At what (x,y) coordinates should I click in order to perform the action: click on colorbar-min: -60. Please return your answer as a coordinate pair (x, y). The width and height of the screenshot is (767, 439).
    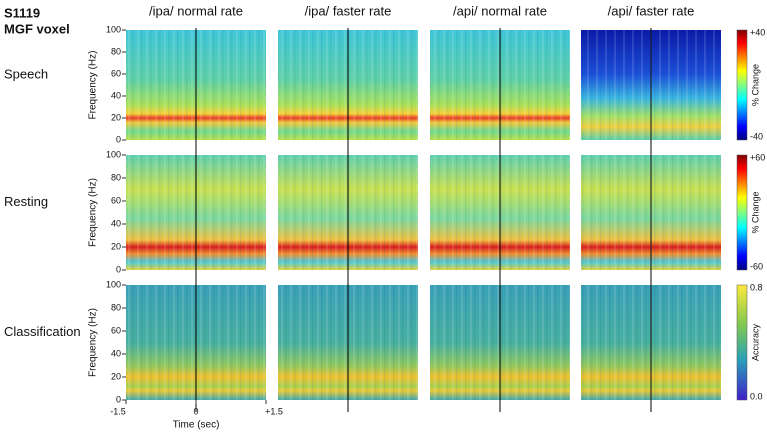
    Looking at the image, I should click on (756, 266).